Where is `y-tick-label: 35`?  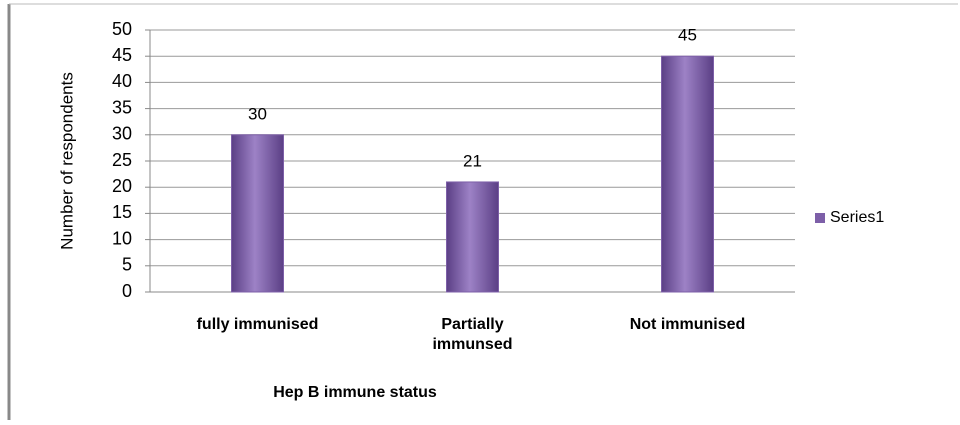 y-tick-label: 35 is located at coordinates (122, 107).